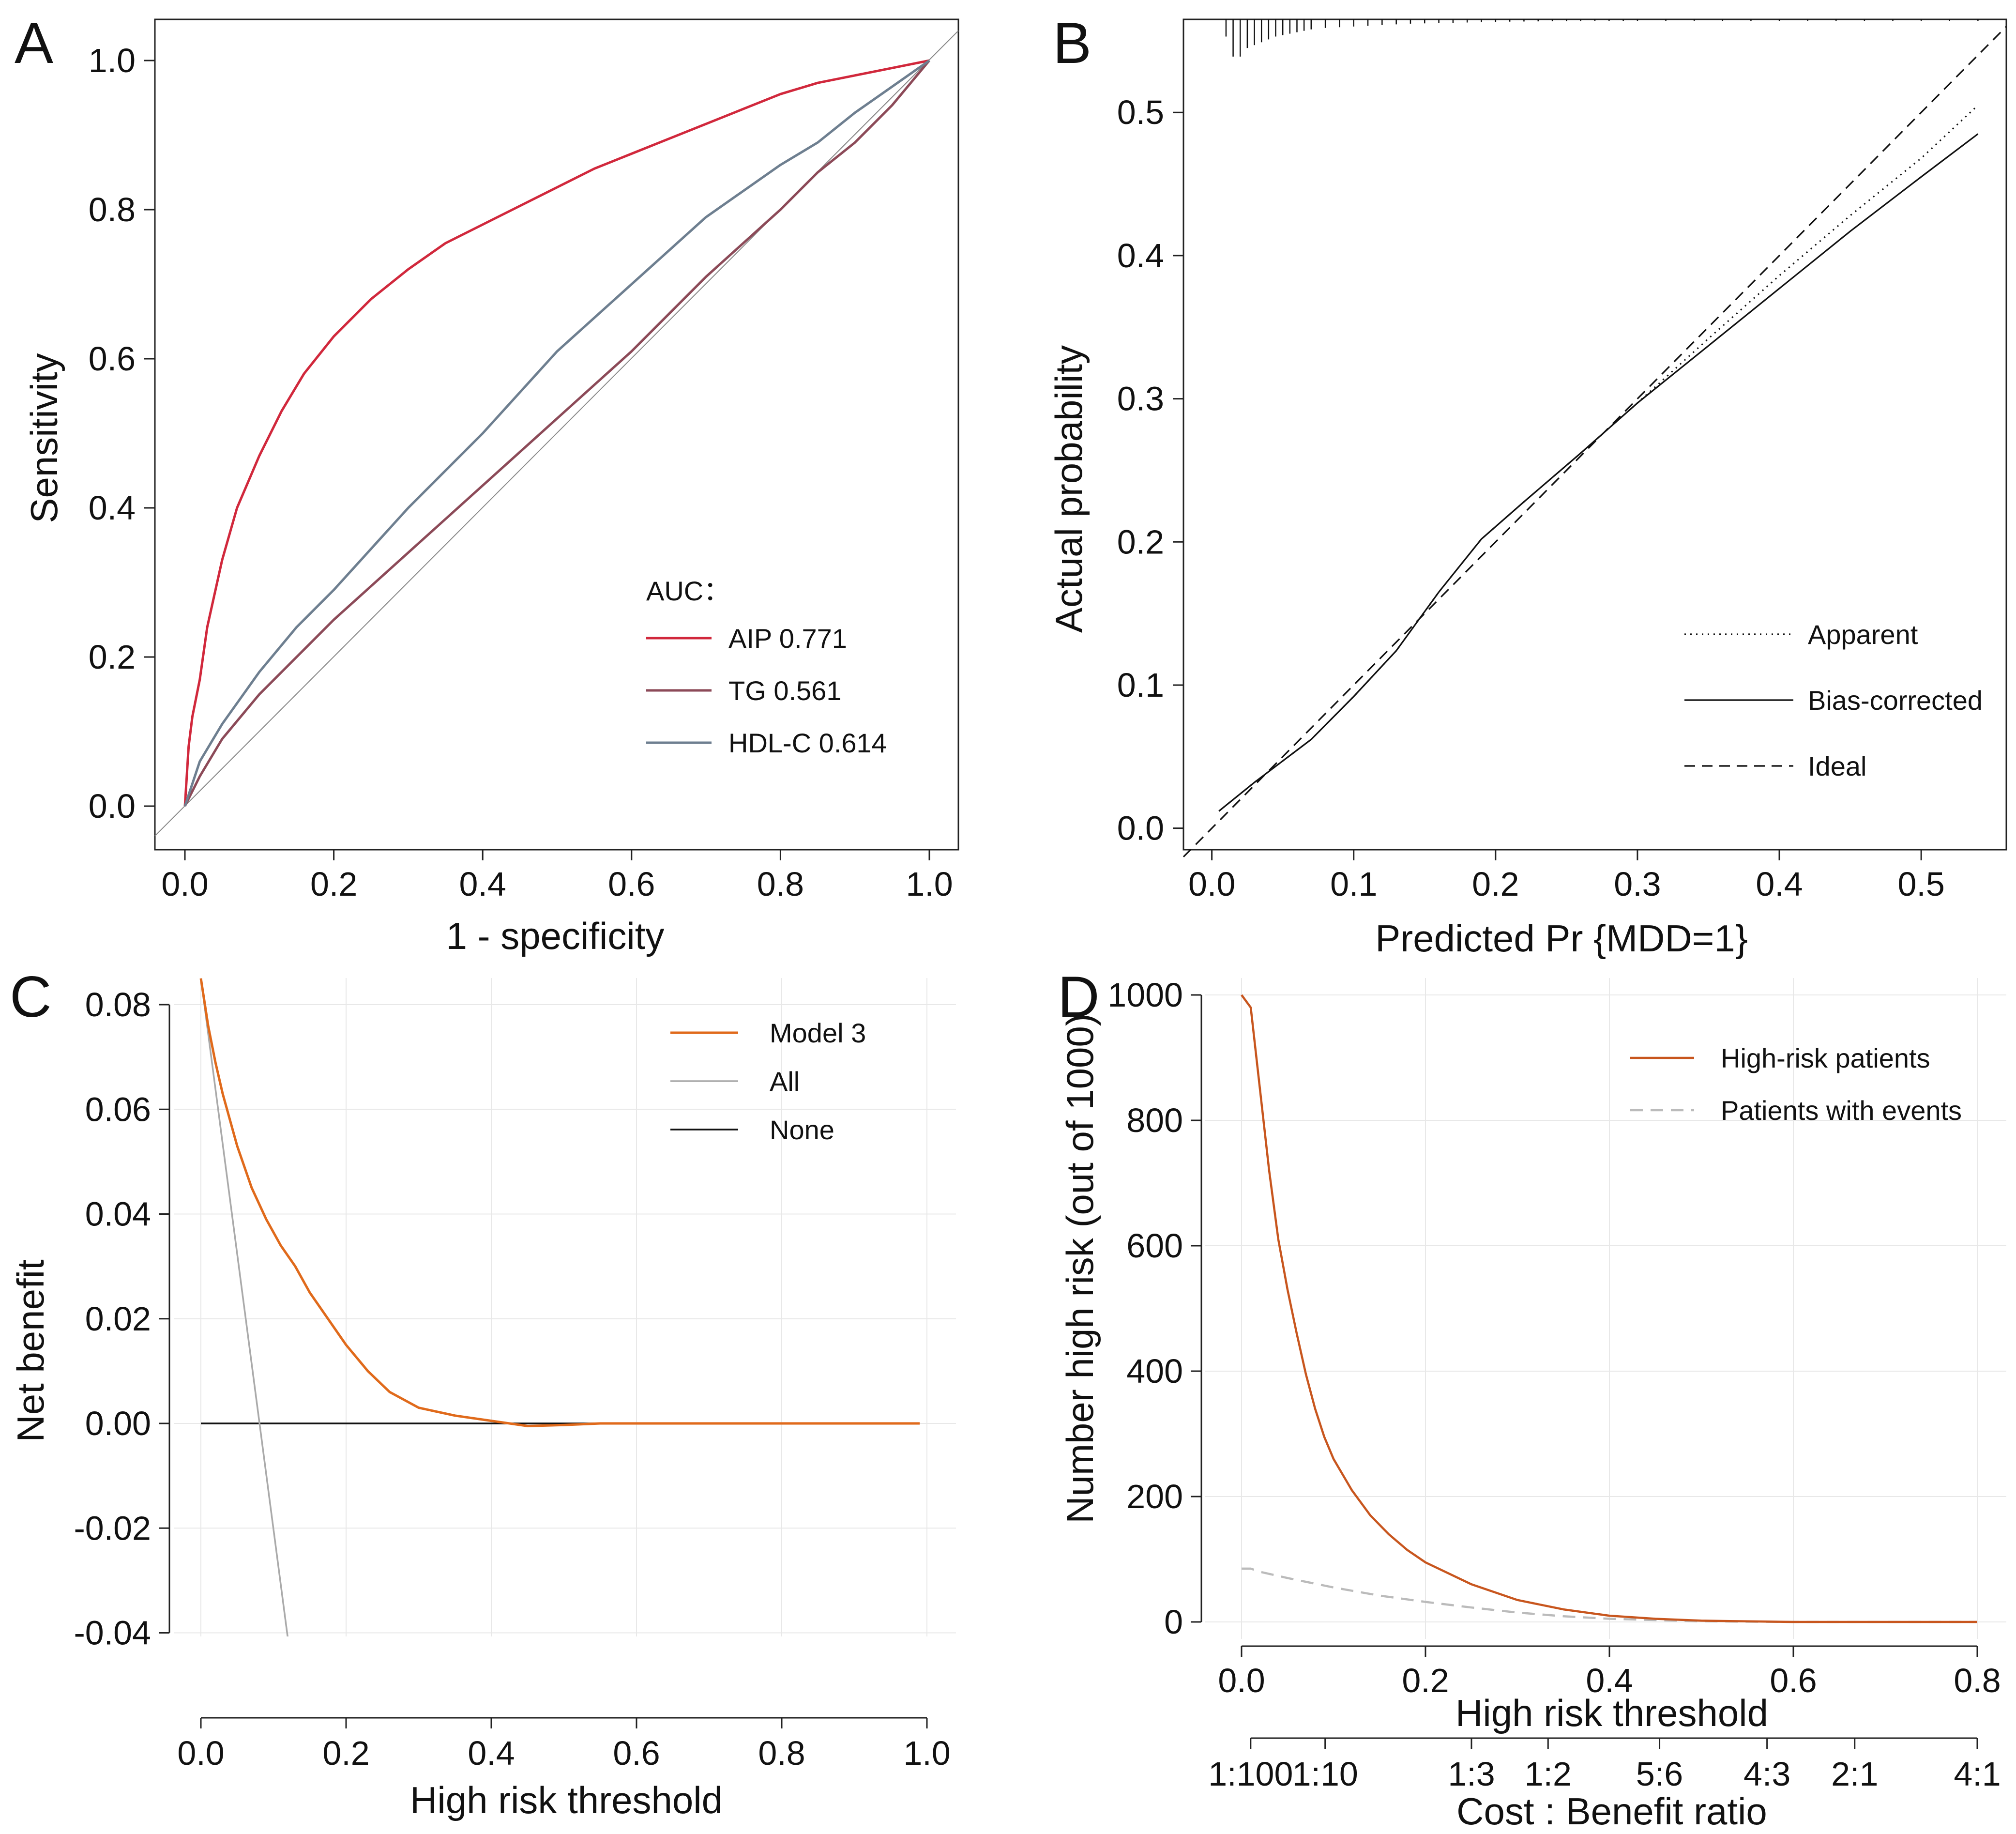  Describe the element at coordinates (1598, 473) in the screenshot. I see `panel-b-line-bias-corrected` at that location.